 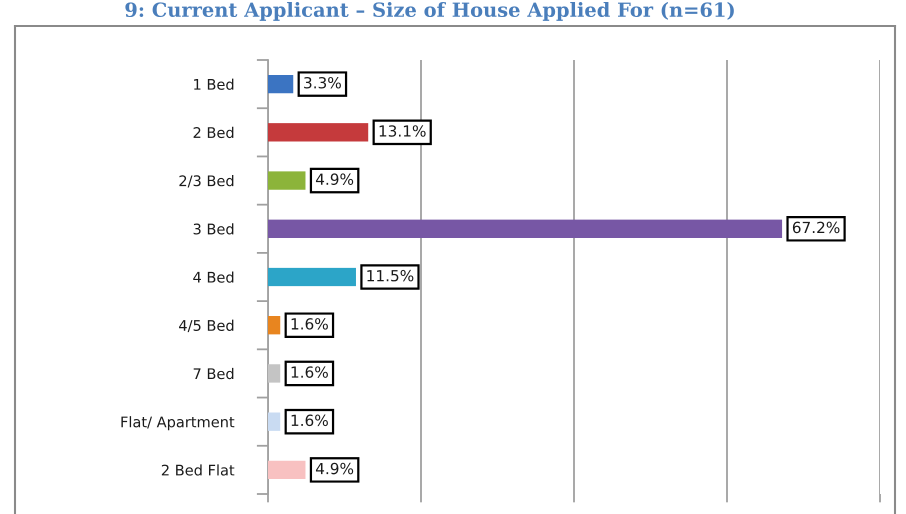 What do you see at coordinates (177, 423) in the screenshot?
I see `y-tick-label: Flat/ Apartment` at bounding box center [177, 423].